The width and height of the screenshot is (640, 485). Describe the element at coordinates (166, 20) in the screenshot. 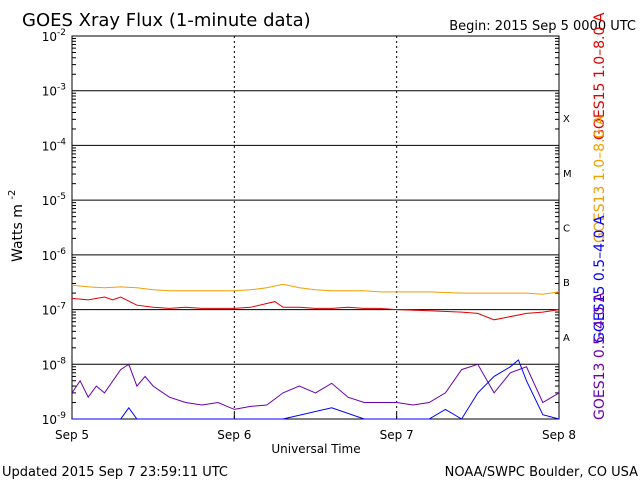

I see `chart-title: GOES Xray Flux (1-minute data)` at that location.